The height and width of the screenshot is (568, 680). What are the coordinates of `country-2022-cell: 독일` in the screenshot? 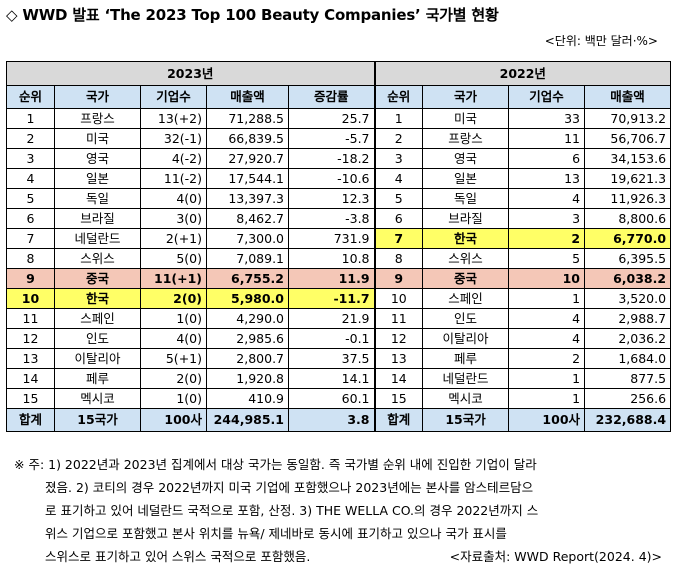 It's located at (466, 198).